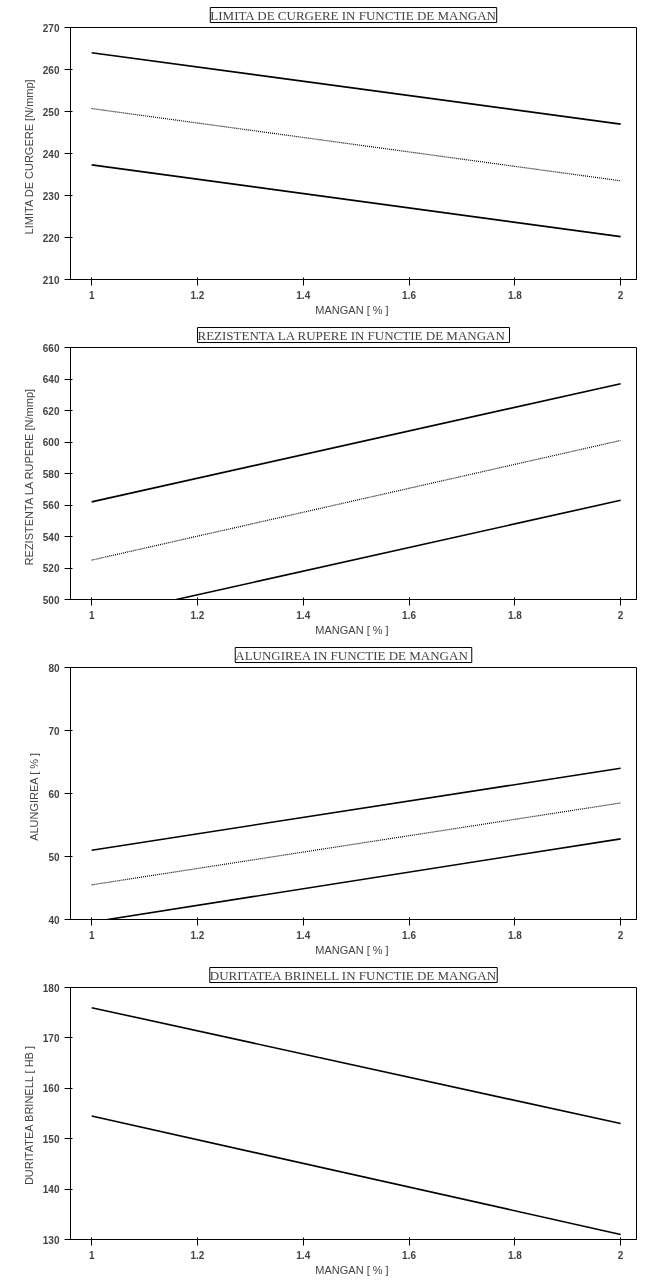 The image size is (656, 1286). I want to click on y-tick-label: 170, so click(51, 1038).